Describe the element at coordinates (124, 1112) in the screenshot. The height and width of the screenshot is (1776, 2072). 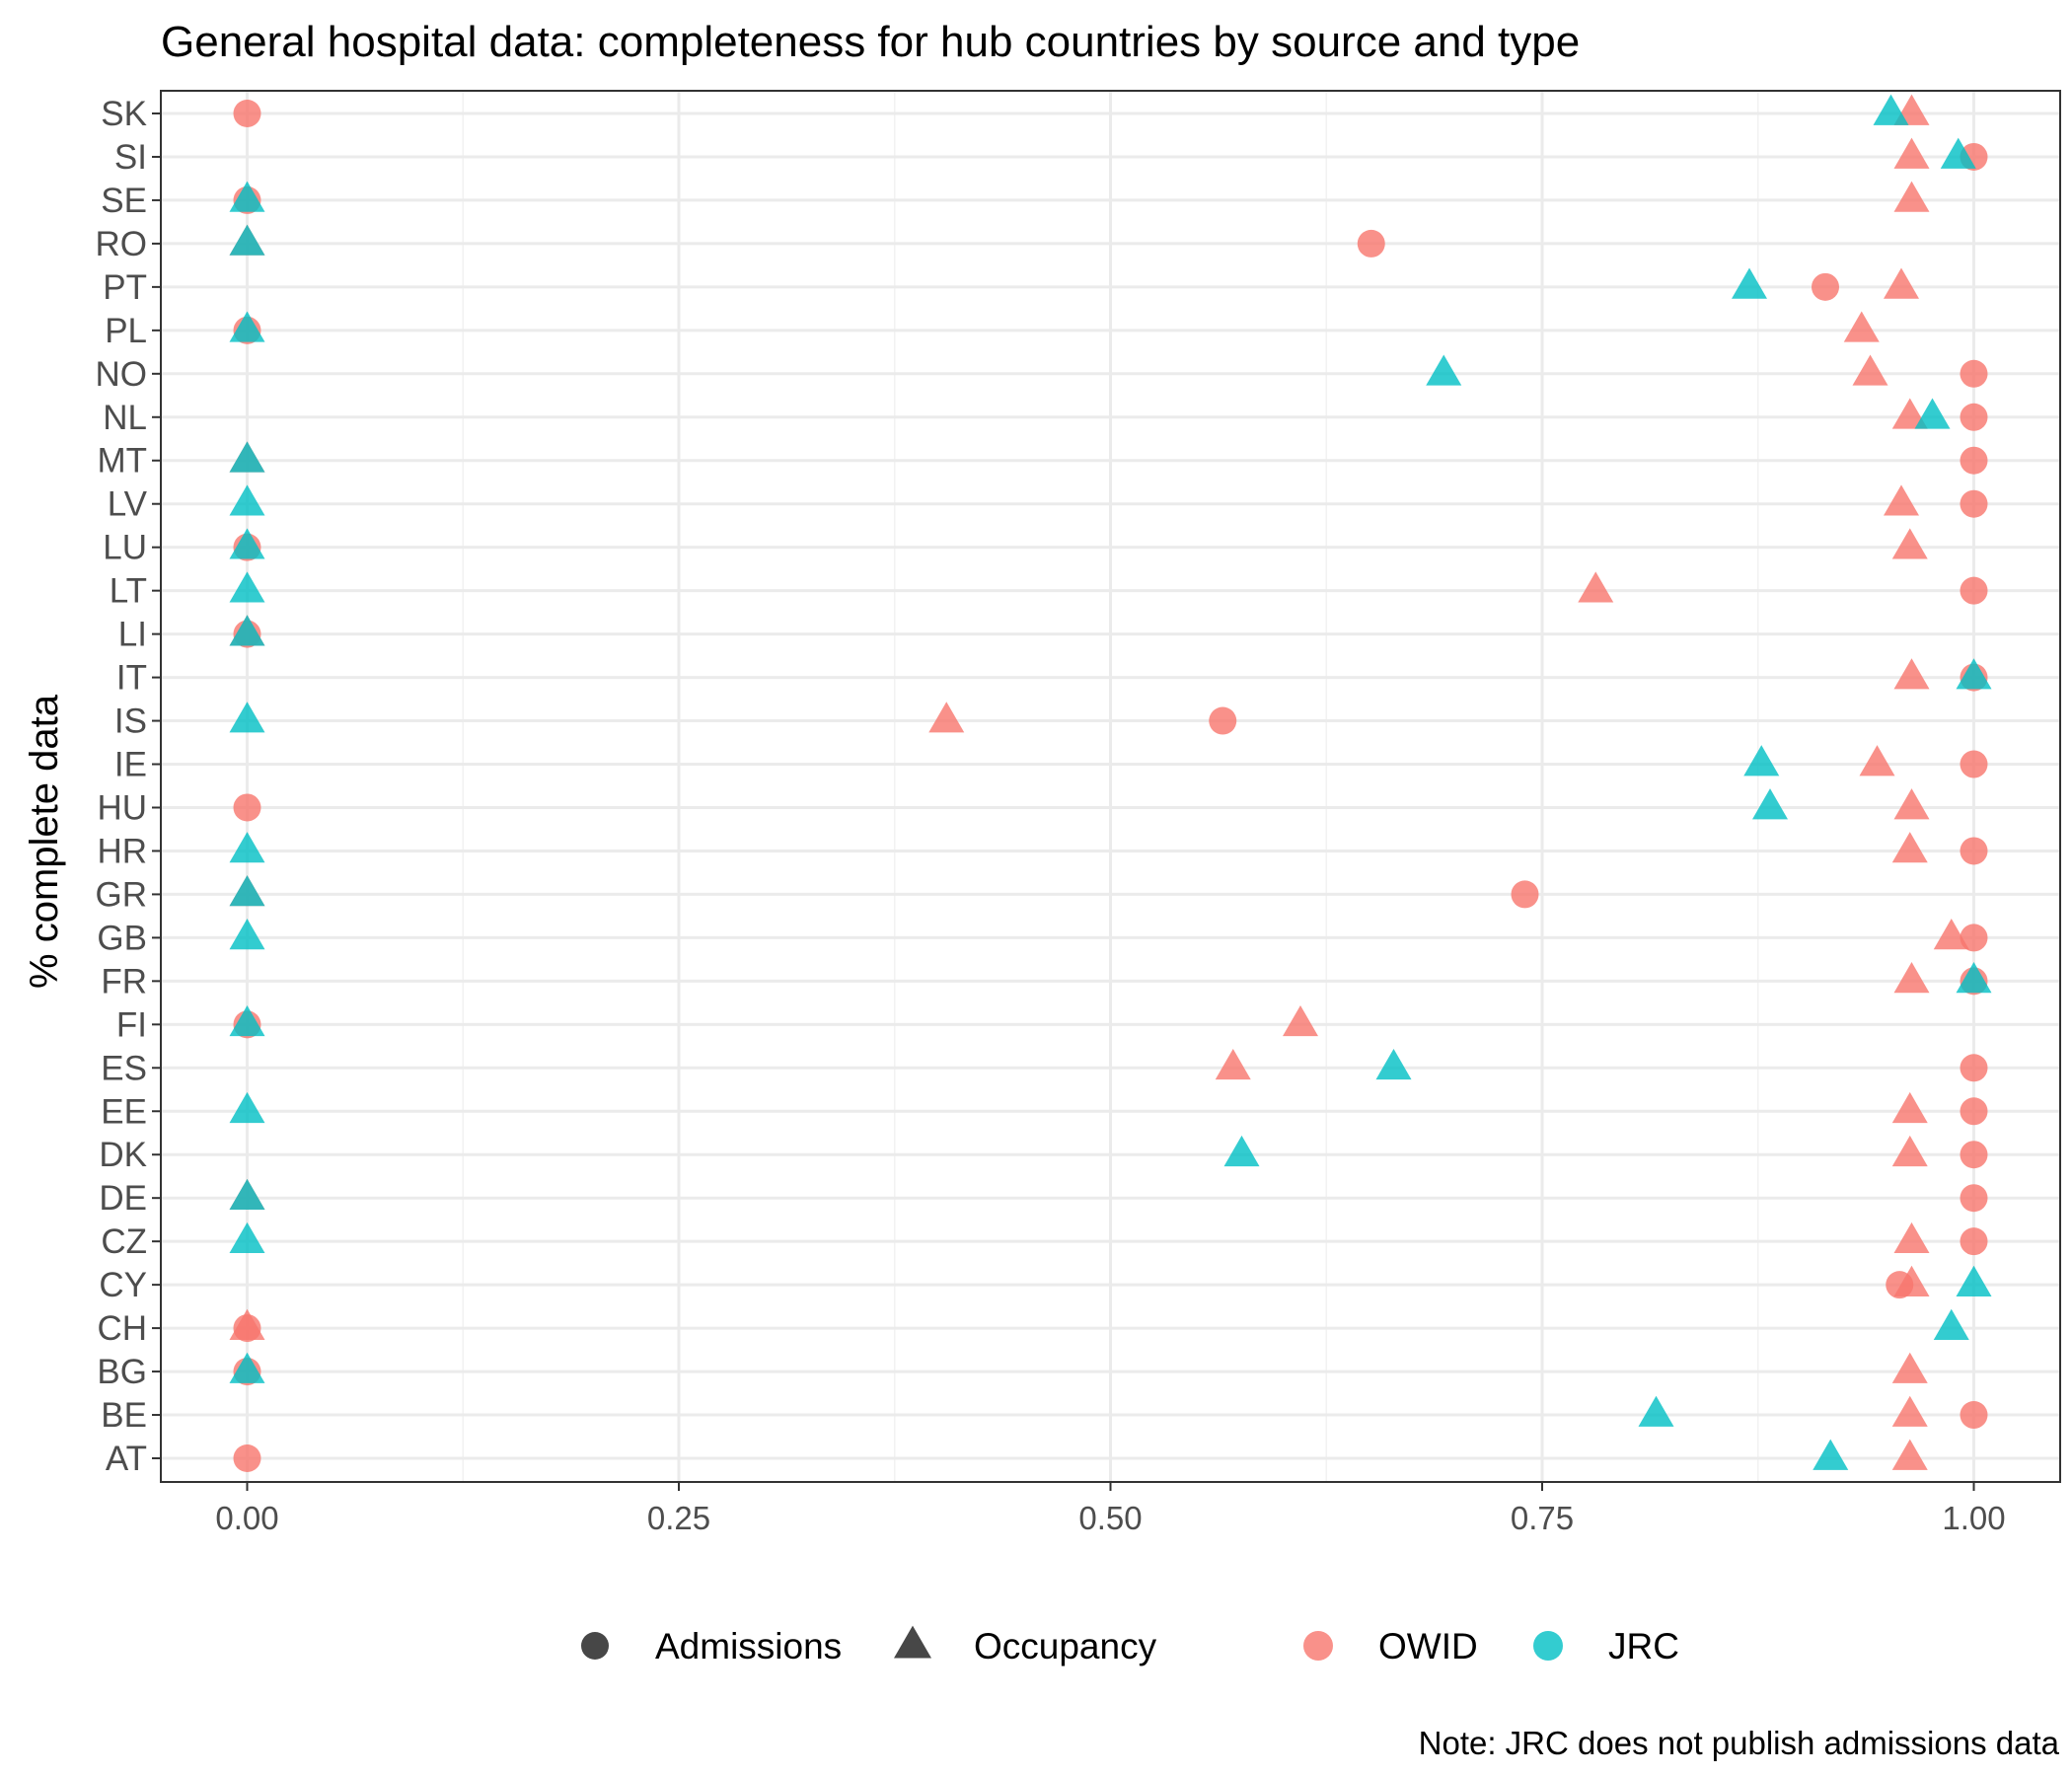
I see `y-tick-label-ee: EE` at that location.